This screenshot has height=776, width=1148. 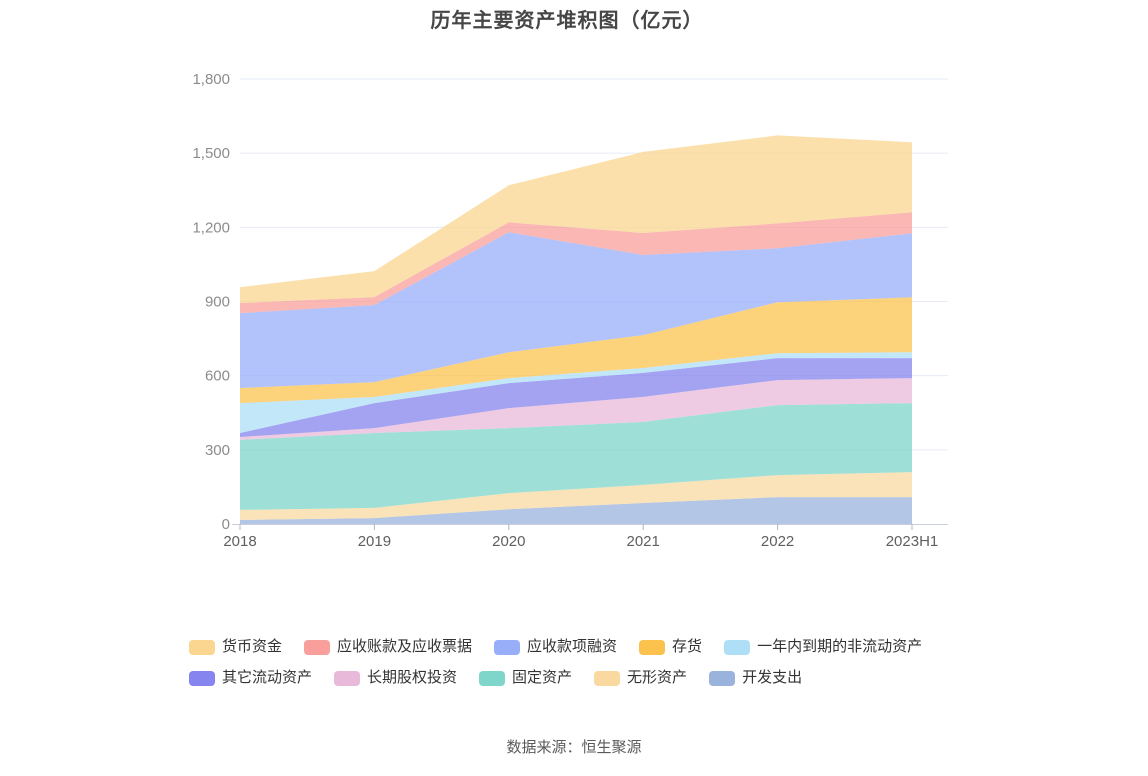 I want to click on legend-label: 应收款项融资, so click(x=572, y=646).